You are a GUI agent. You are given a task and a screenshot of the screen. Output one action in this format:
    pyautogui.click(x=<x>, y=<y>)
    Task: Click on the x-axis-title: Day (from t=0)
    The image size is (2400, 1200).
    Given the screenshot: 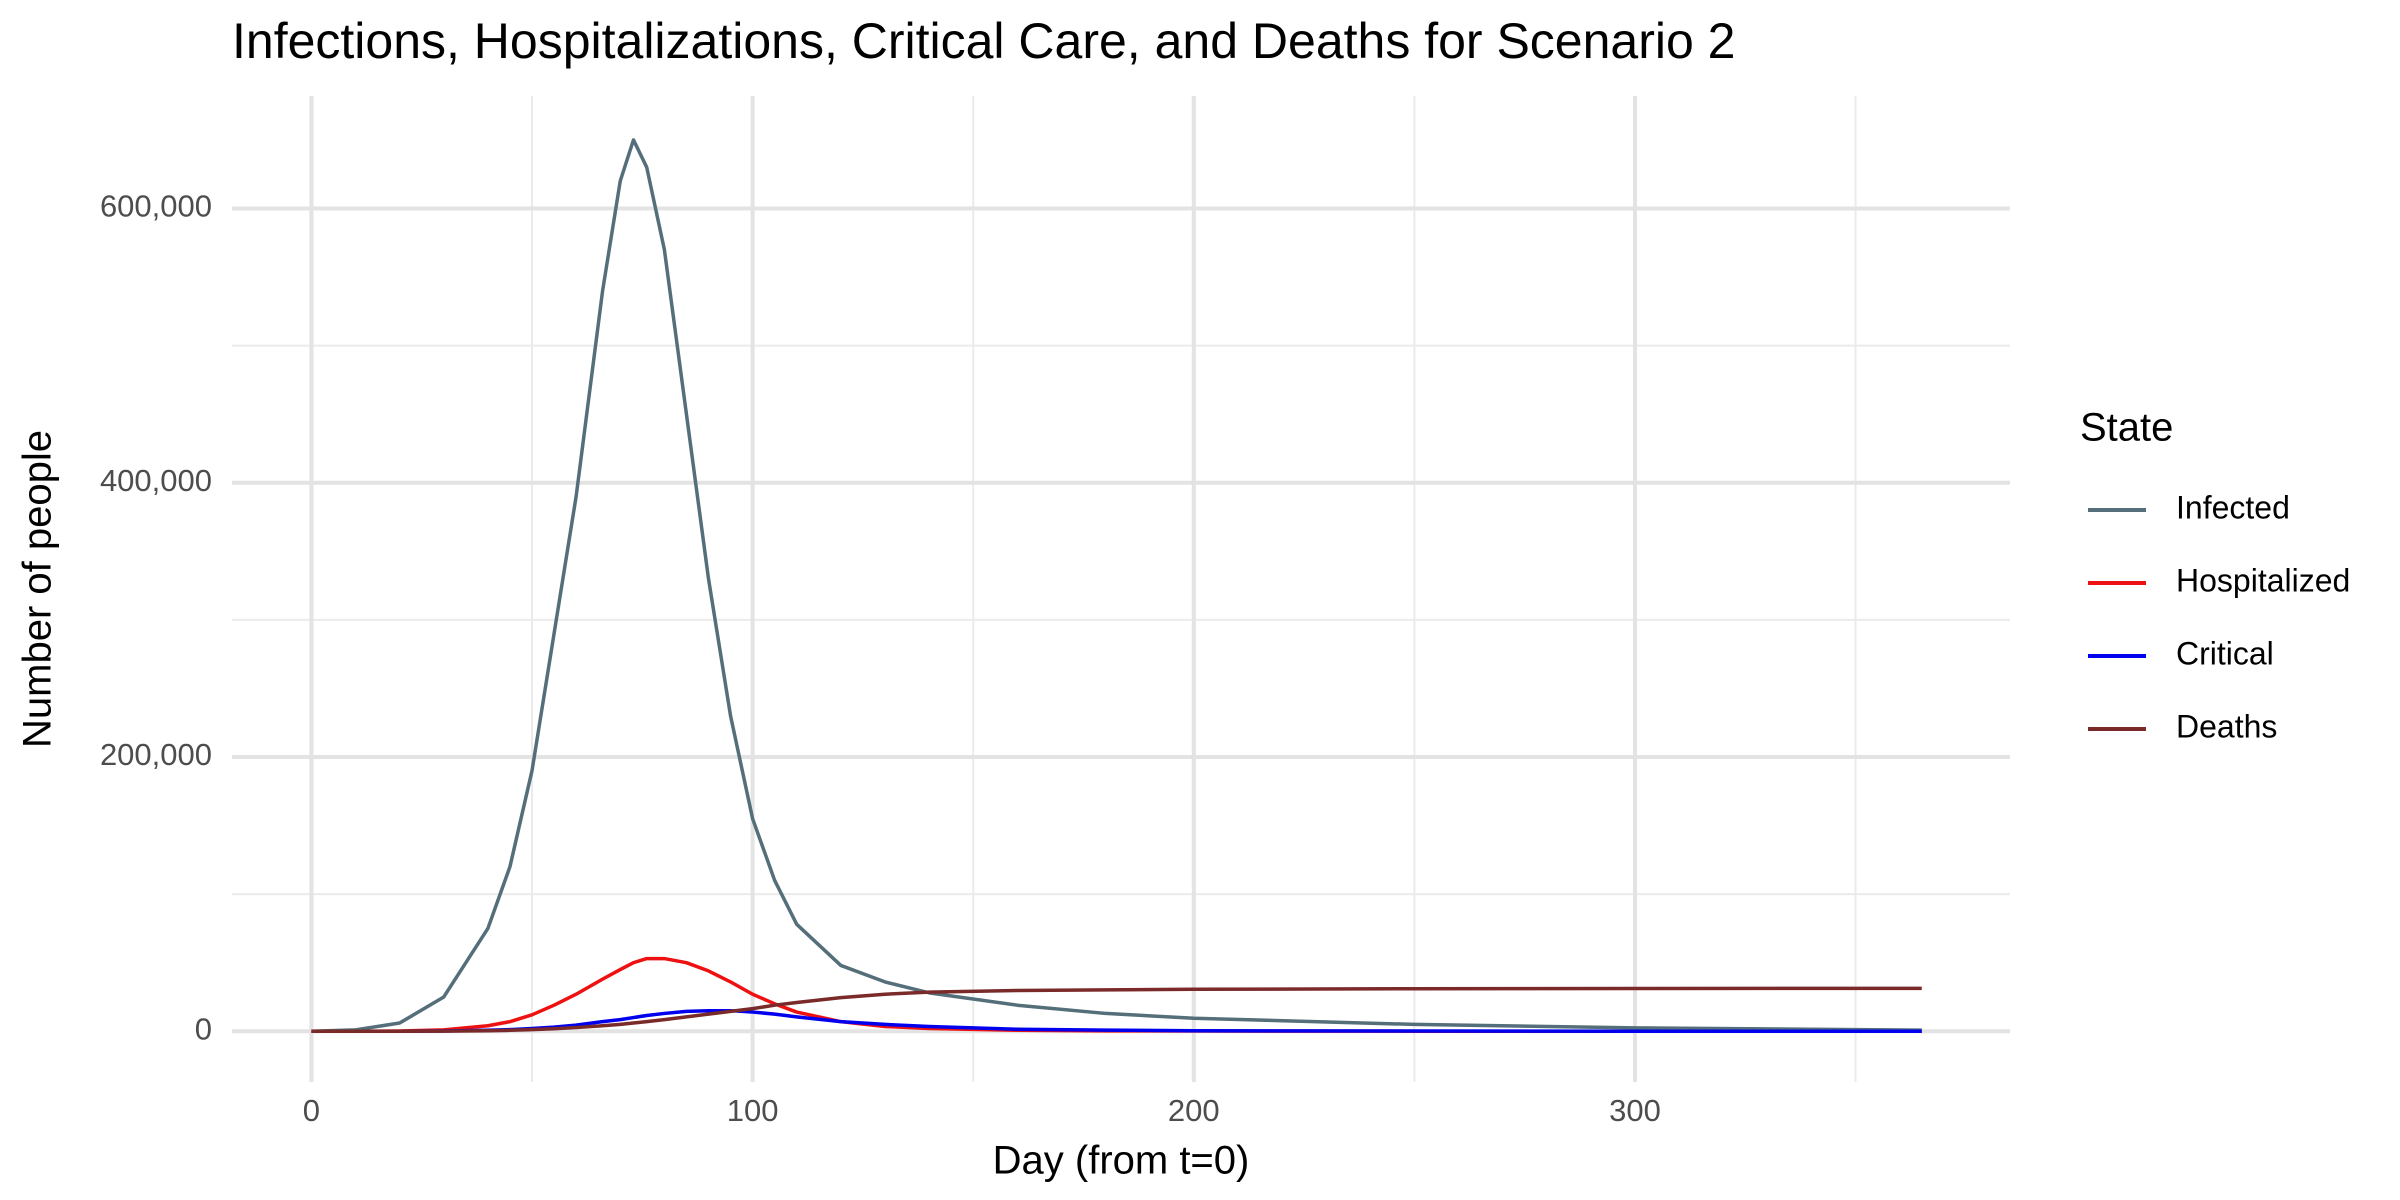 What is the action you would take?
    pyautogui.click(x=1121, y=1161)
    